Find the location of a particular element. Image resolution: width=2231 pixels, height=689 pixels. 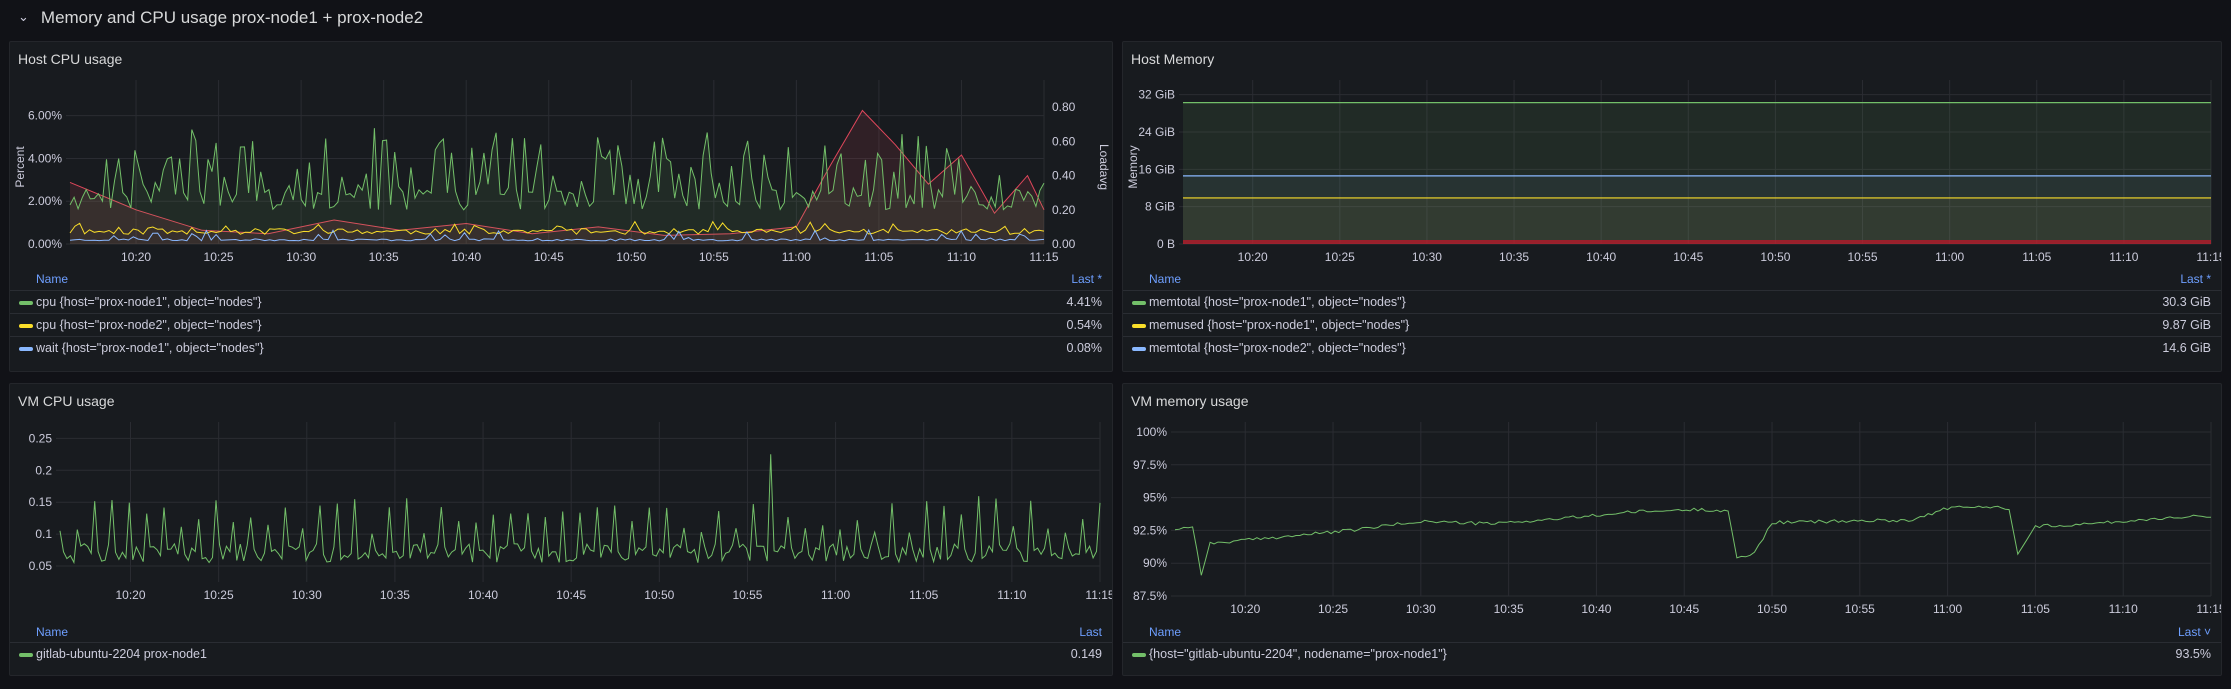

y-tick-label: 0.25 is located at coordinates (41, 438).